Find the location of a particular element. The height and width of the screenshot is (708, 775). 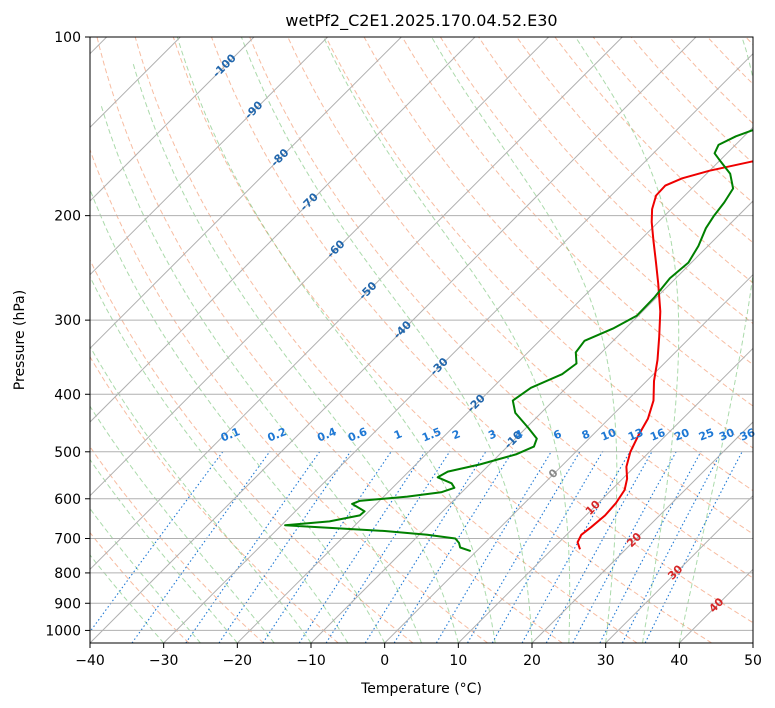

y-tick-label: 900 is located at coordinates (67, 604).